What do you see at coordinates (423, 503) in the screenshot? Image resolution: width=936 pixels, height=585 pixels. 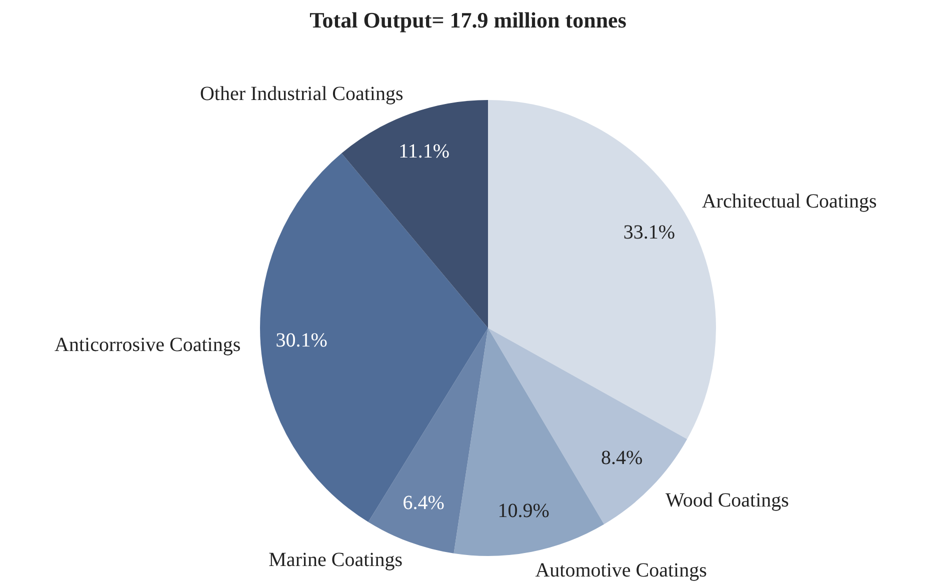 I see `data-label: 6.4%` at bounding box center [423, 503].